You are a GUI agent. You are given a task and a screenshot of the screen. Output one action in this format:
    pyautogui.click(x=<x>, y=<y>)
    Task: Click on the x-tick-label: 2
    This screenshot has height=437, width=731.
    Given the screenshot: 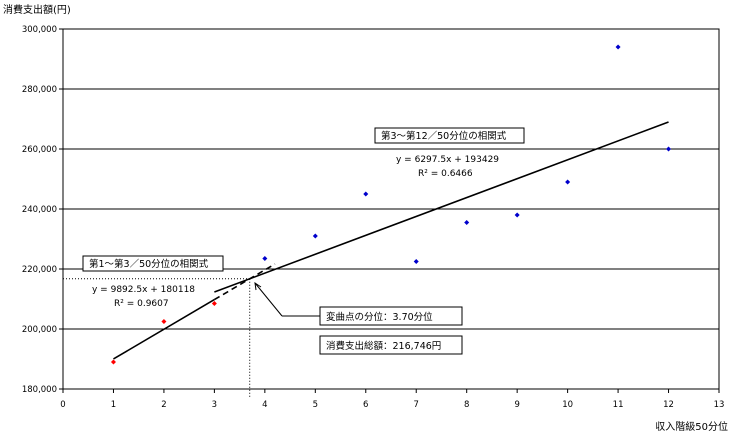 What is the action you would take?
    pyautogui.click(x=163, y=405)
    